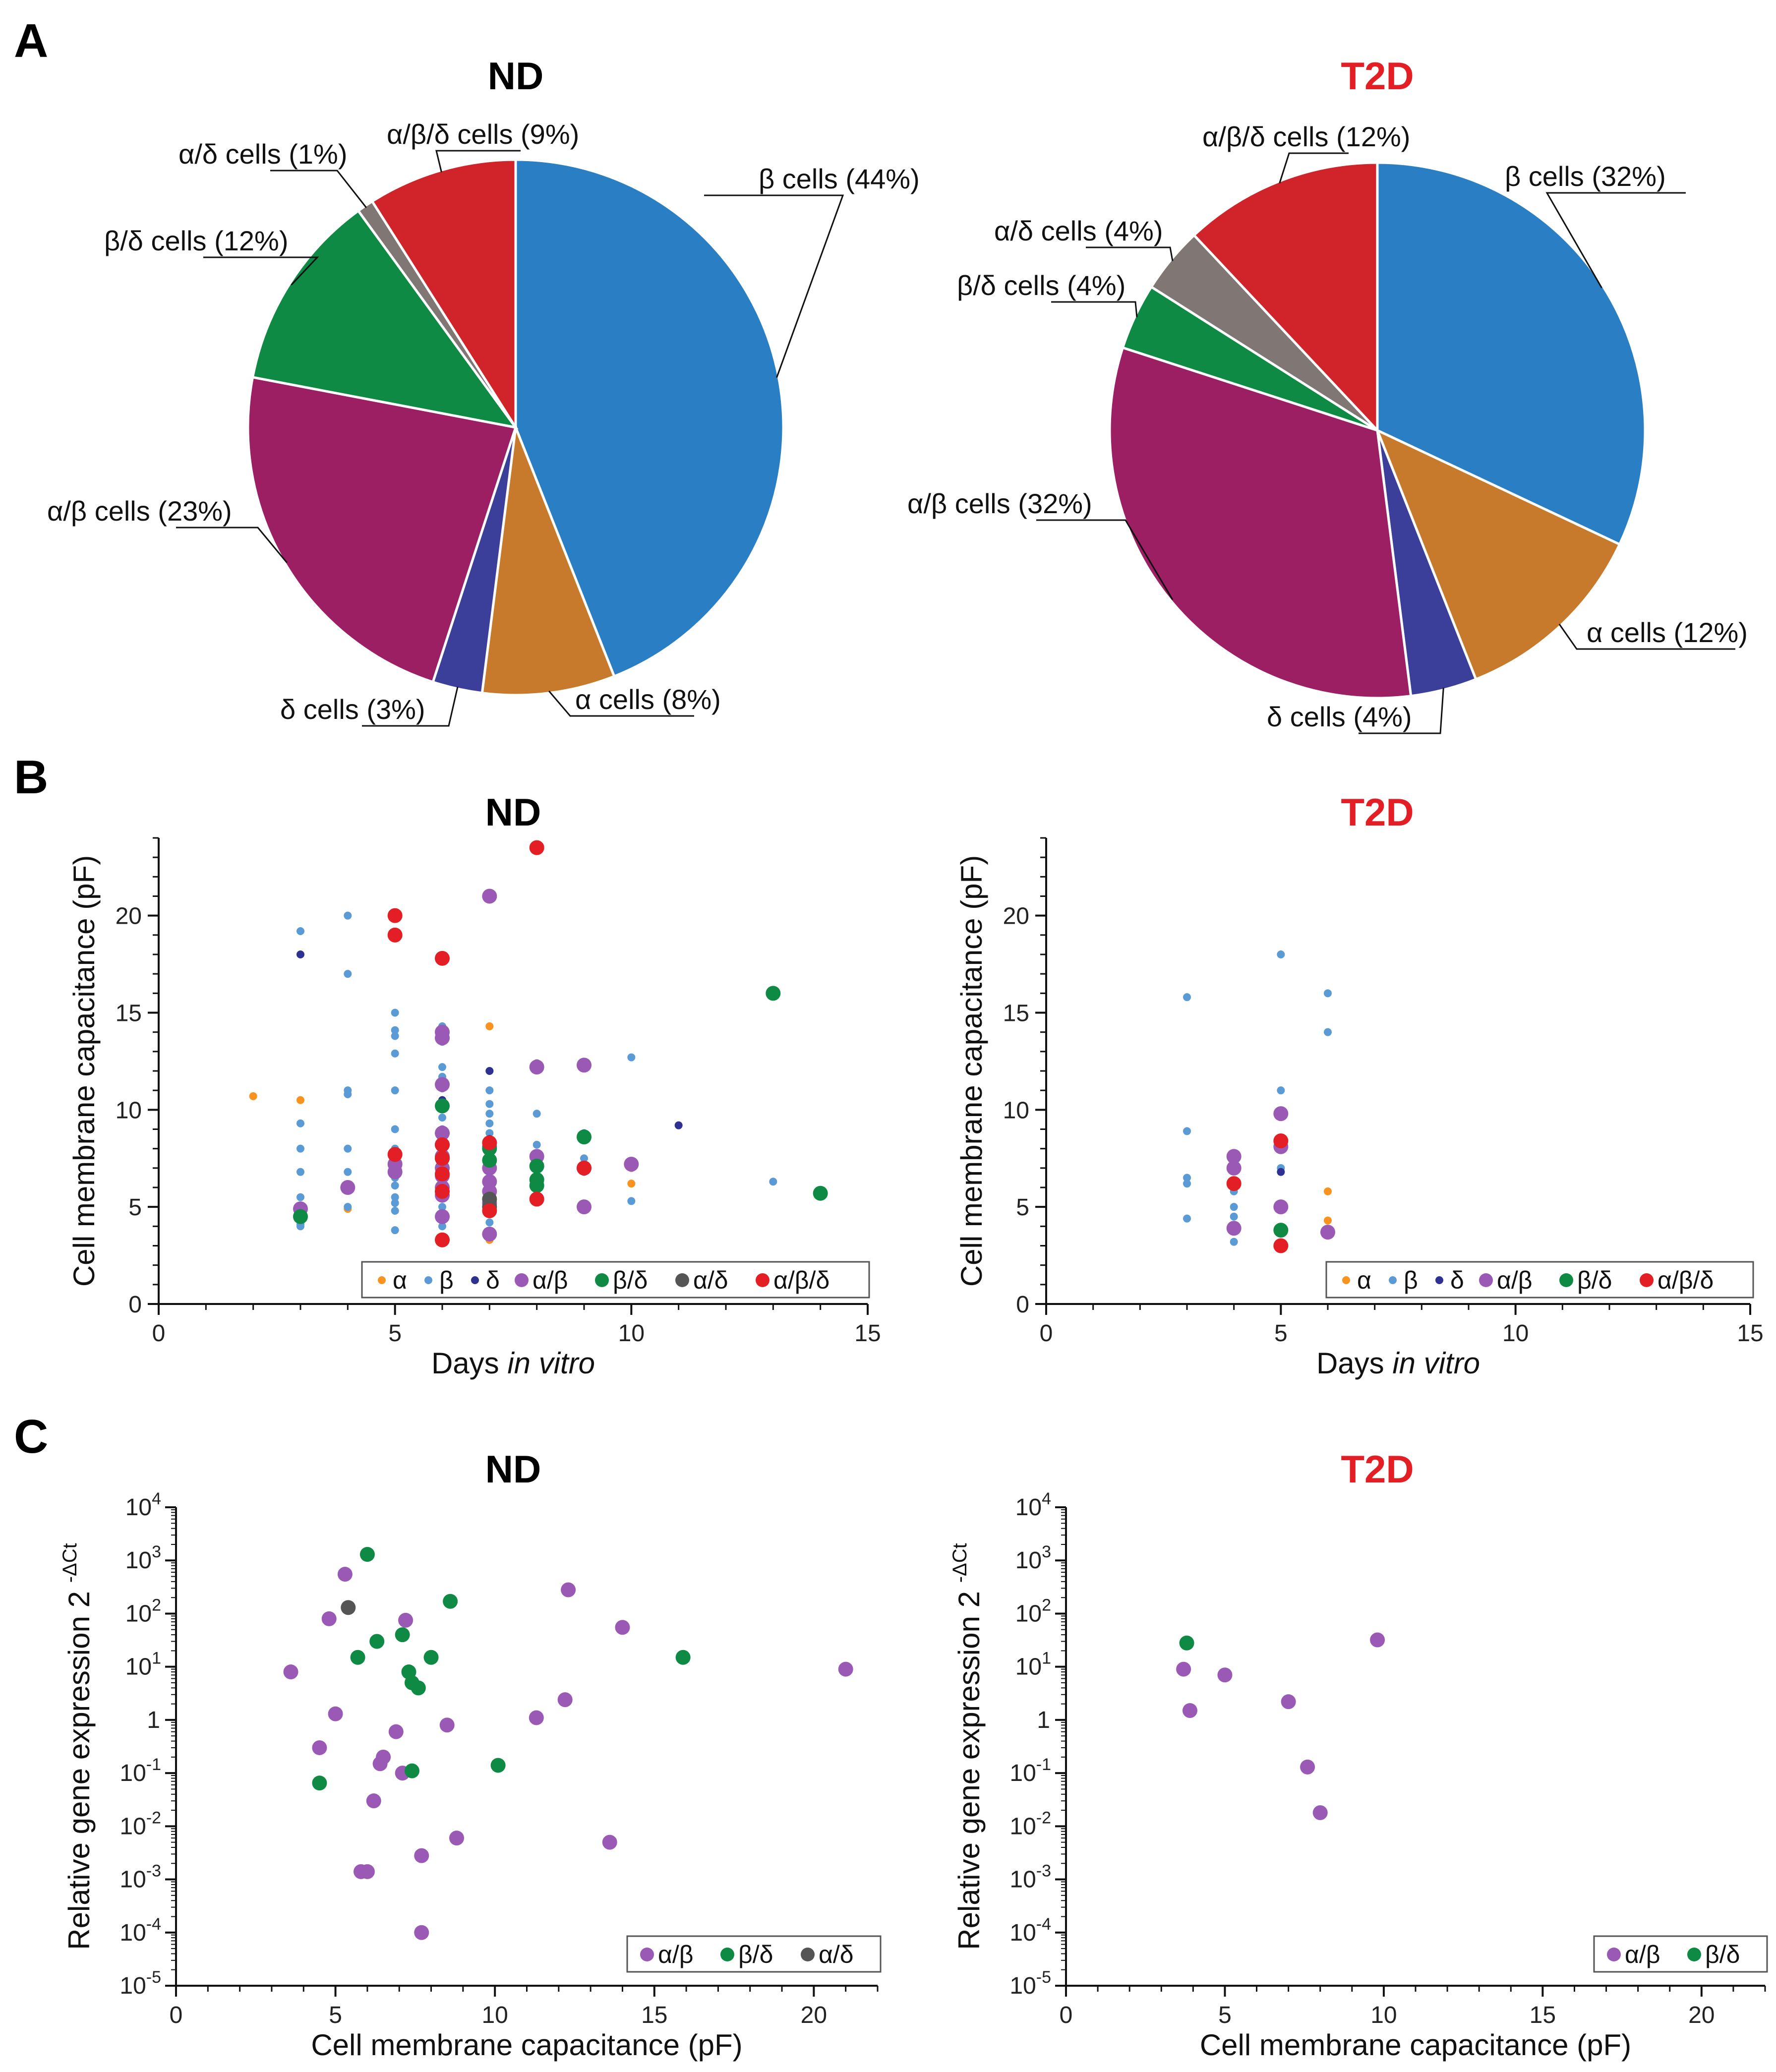 The height and width of the screenshot is (2072, 1776). I want to click on pie-leader-beta-cells, so click(1616, 241).